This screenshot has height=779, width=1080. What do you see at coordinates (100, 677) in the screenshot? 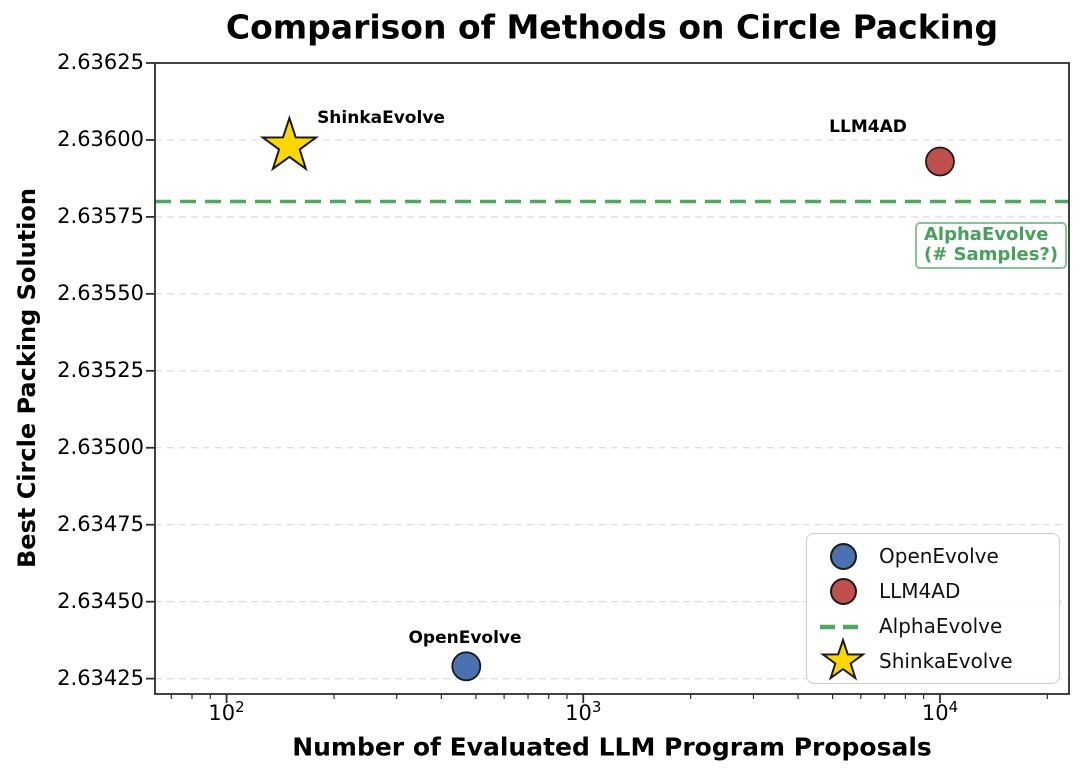
I see `y-tick-label: 2.63425` at bounding box center [100, 677].